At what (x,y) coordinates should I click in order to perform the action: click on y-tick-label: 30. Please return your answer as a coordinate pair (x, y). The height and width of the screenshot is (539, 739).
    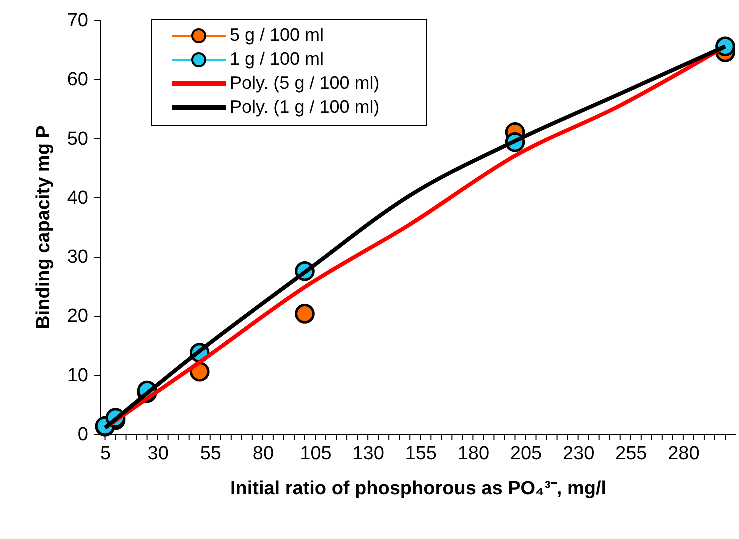
    Looking at the image, I should click on (77, 257).